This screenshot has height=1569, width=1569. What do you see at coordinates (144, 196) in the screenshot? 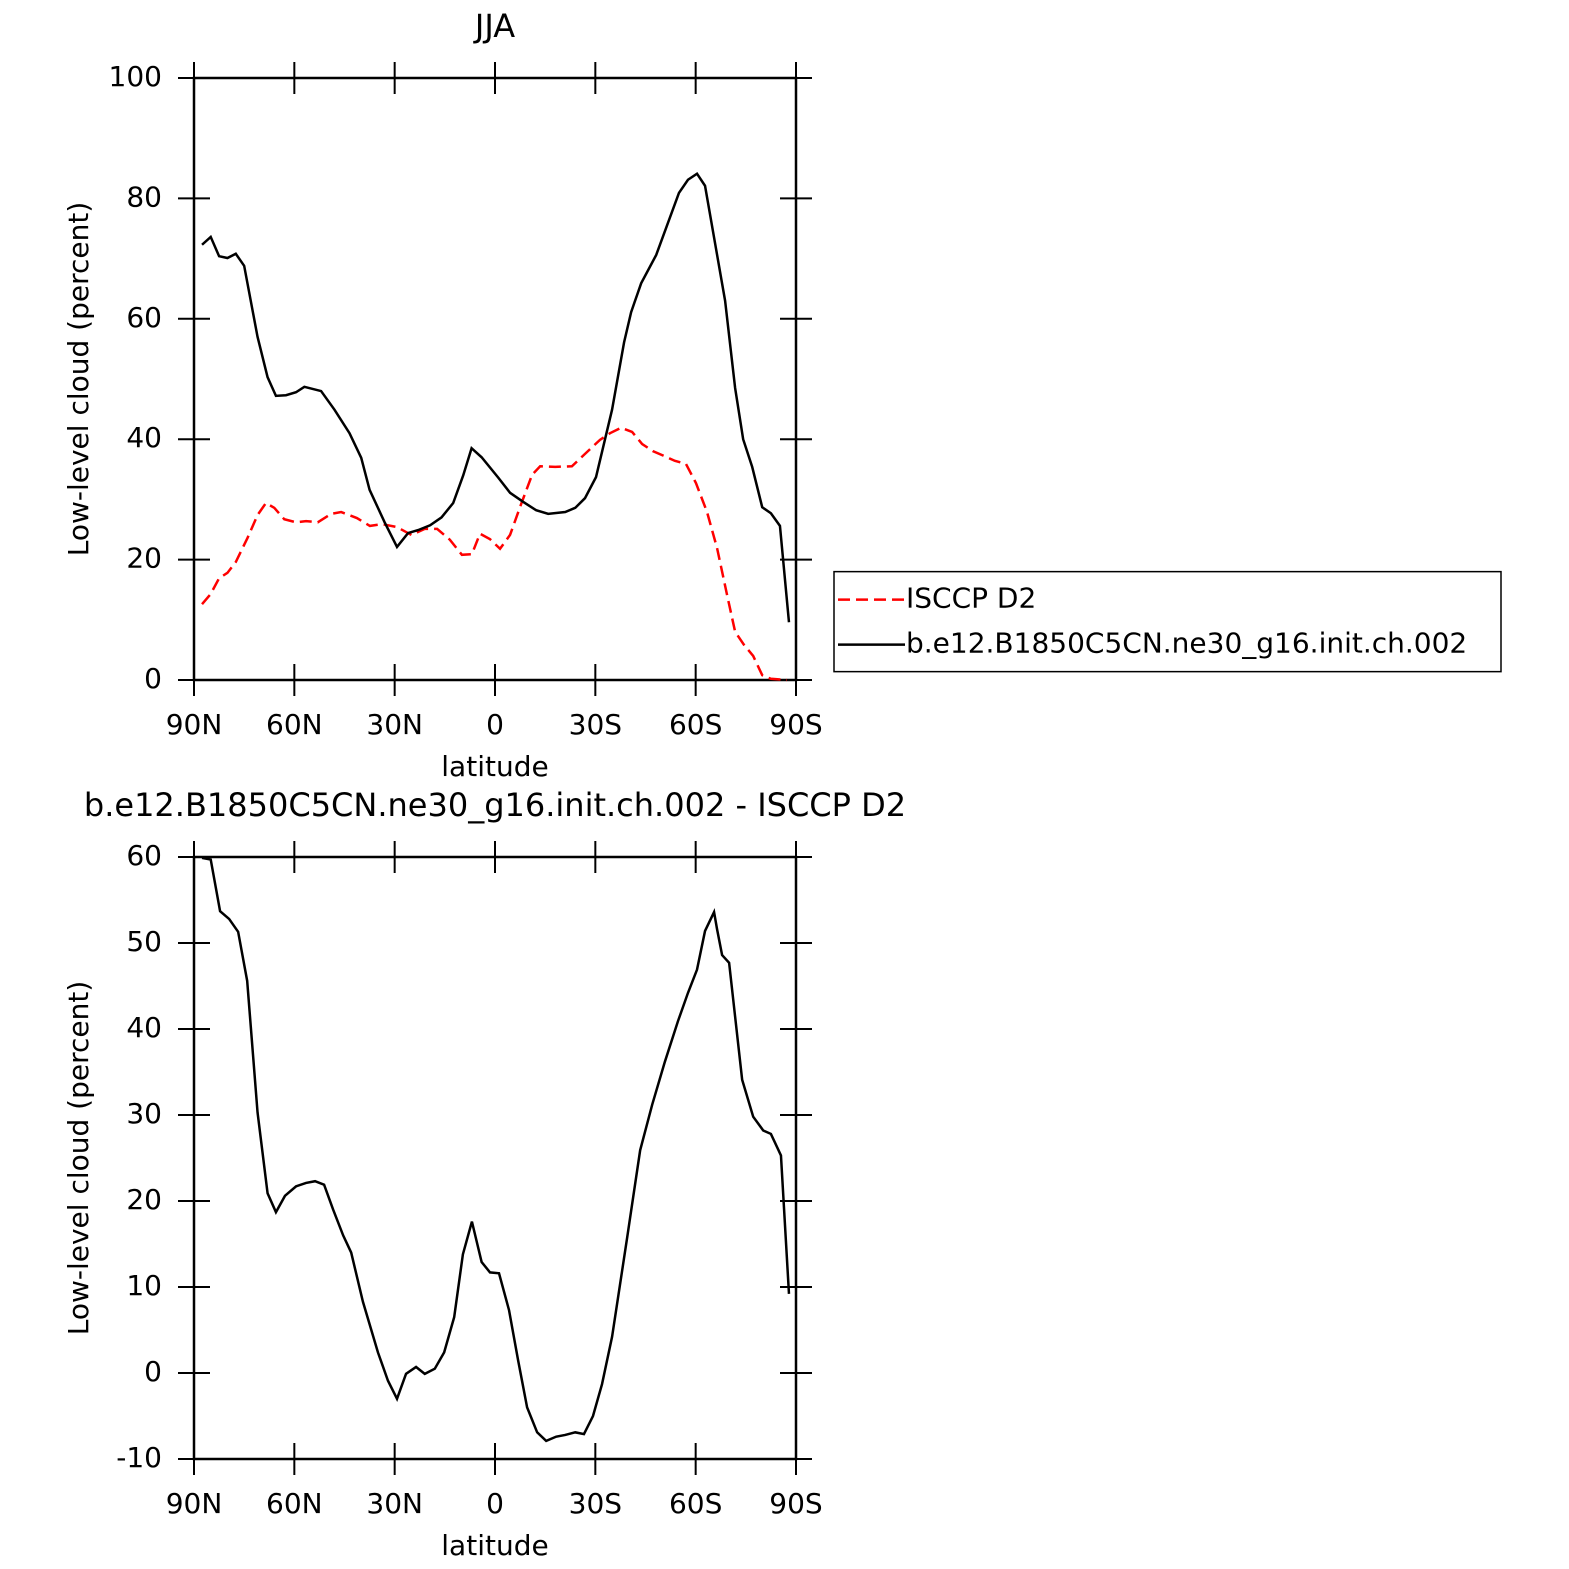
I see `y-tick-label: 80` at bounding box center [144, 196].